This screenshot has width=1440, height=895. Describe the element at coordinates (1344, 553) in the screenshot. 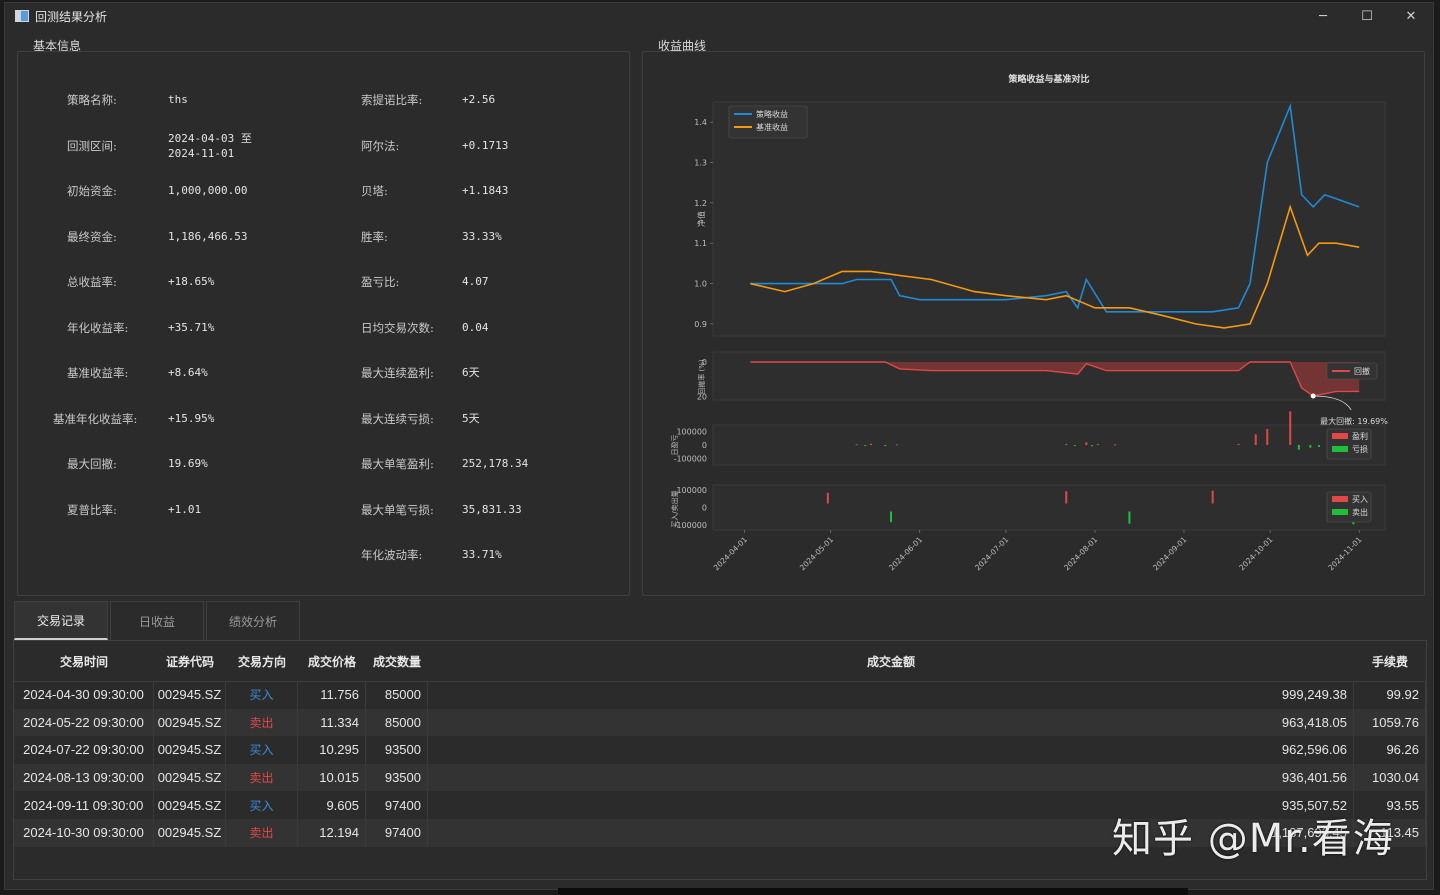

I see `x-tick-label: 2024-11-01` at that location.